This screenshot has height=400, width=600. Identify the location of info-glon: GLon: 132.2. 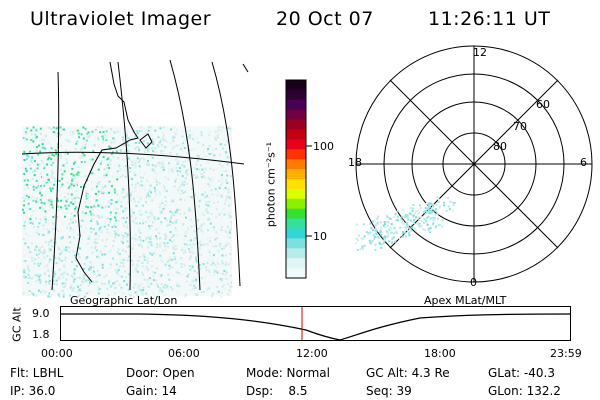
(524, 391).